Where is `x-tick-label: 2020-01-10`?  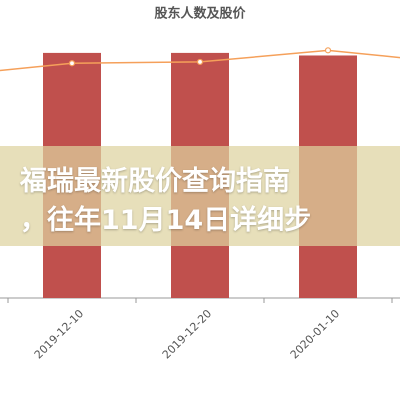
x-tick-label: 2020-01-10 is located at coordinates (315, 334).